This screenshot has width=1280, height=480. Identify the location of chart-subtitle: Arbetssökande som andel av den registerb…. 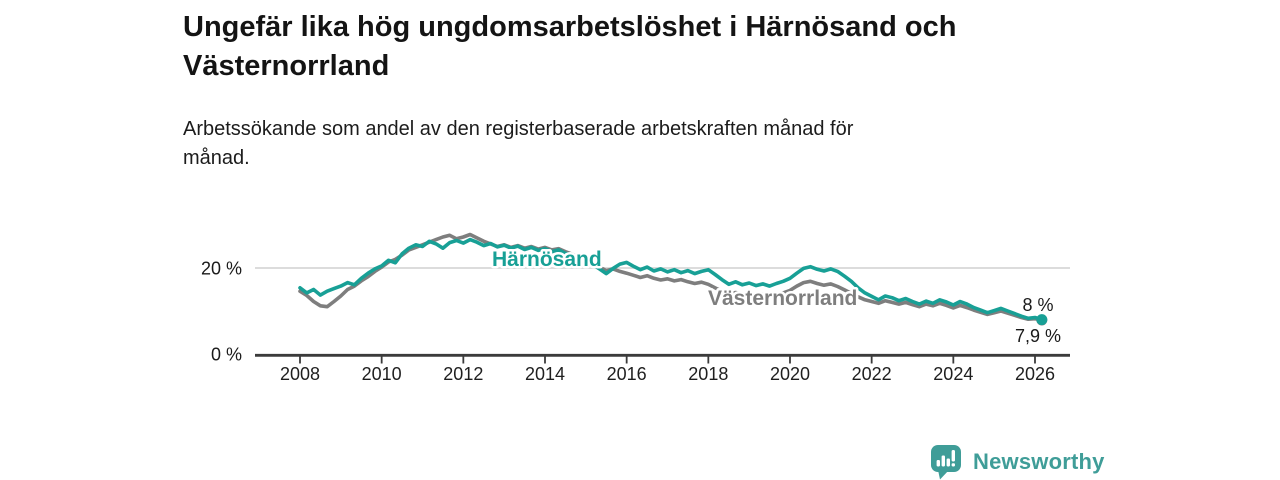
(633, 144).